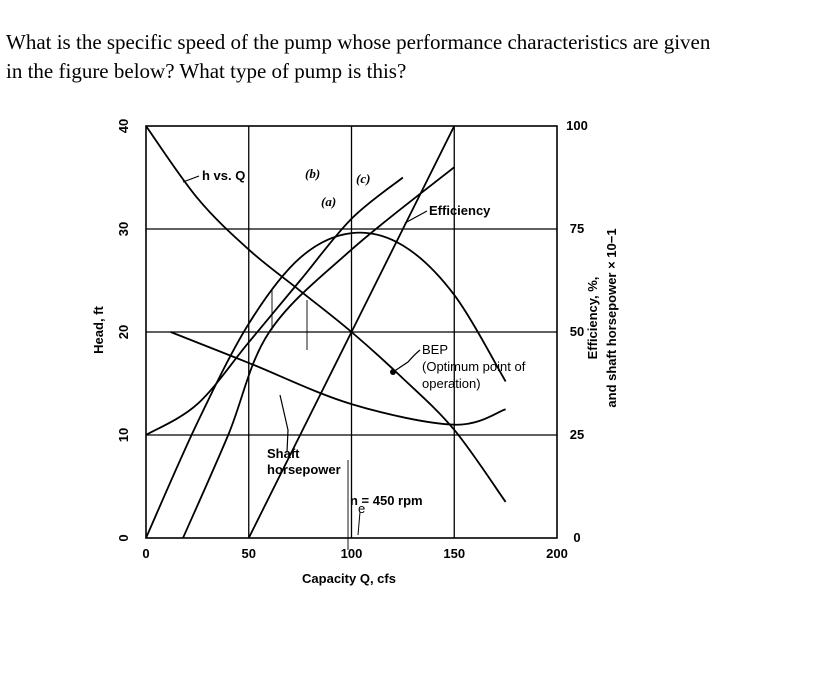  I want to click on y-right-tick-label: 0, so click(576, 537).